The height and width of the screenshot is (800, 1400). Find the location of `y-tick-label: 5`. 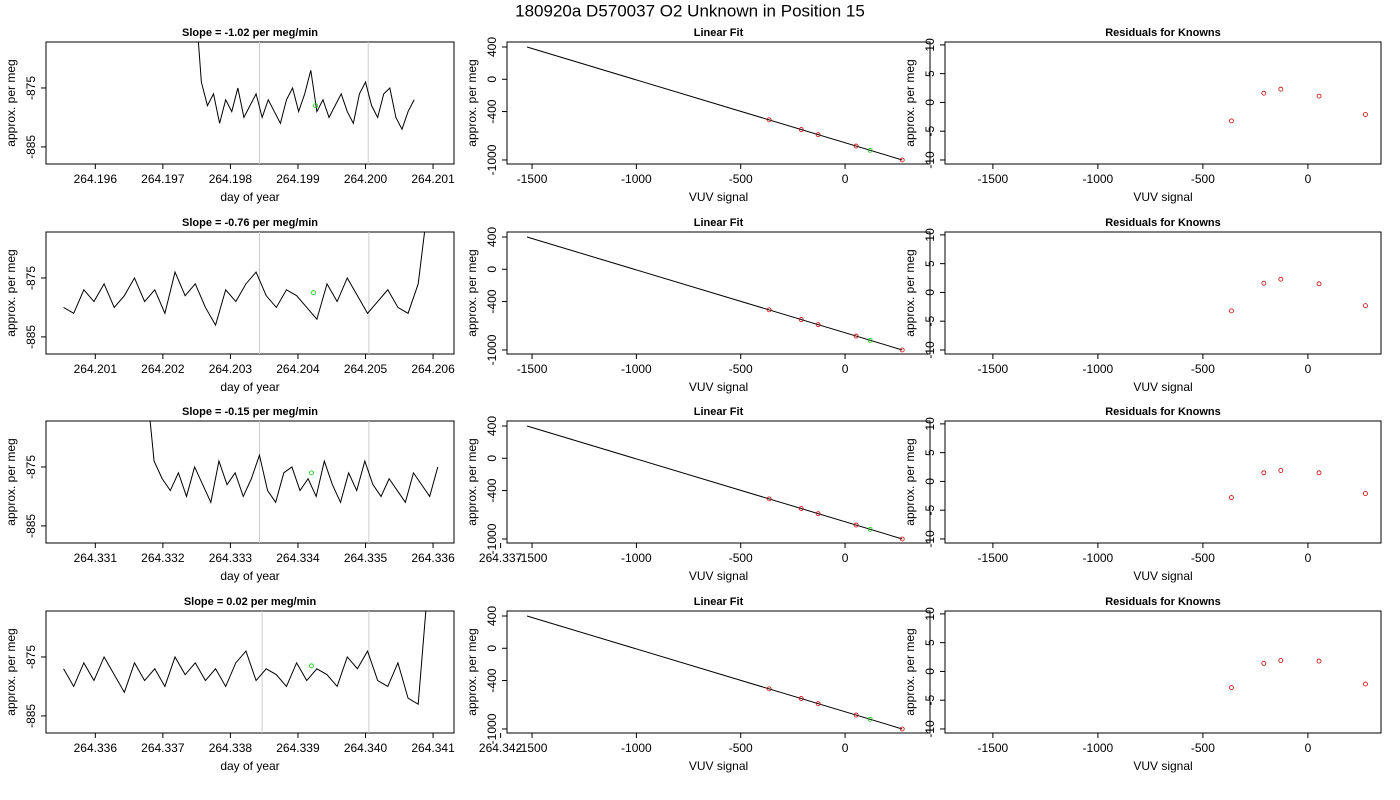

y-tick-label: 5 is located at coordinates (930, 642).